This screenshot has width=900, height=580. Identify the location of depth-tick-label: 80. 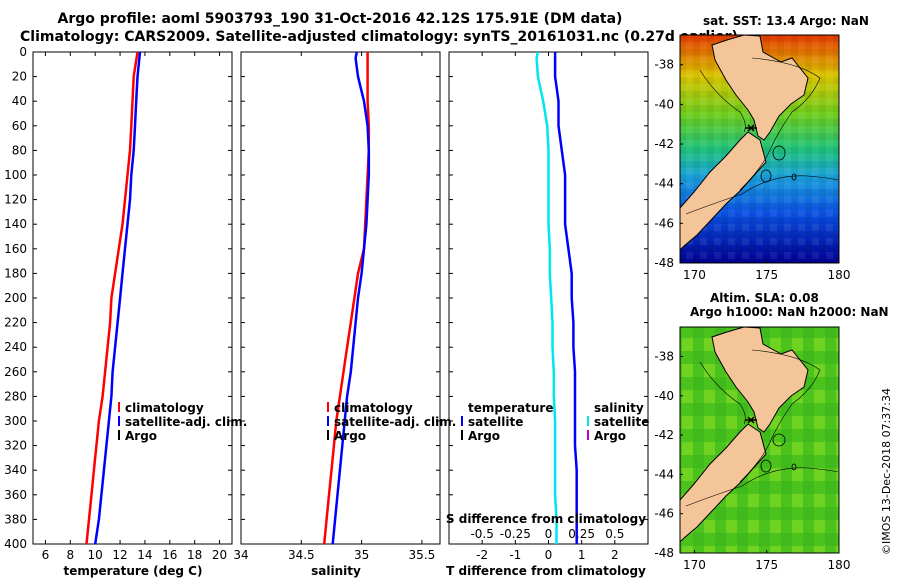
(19, 150).